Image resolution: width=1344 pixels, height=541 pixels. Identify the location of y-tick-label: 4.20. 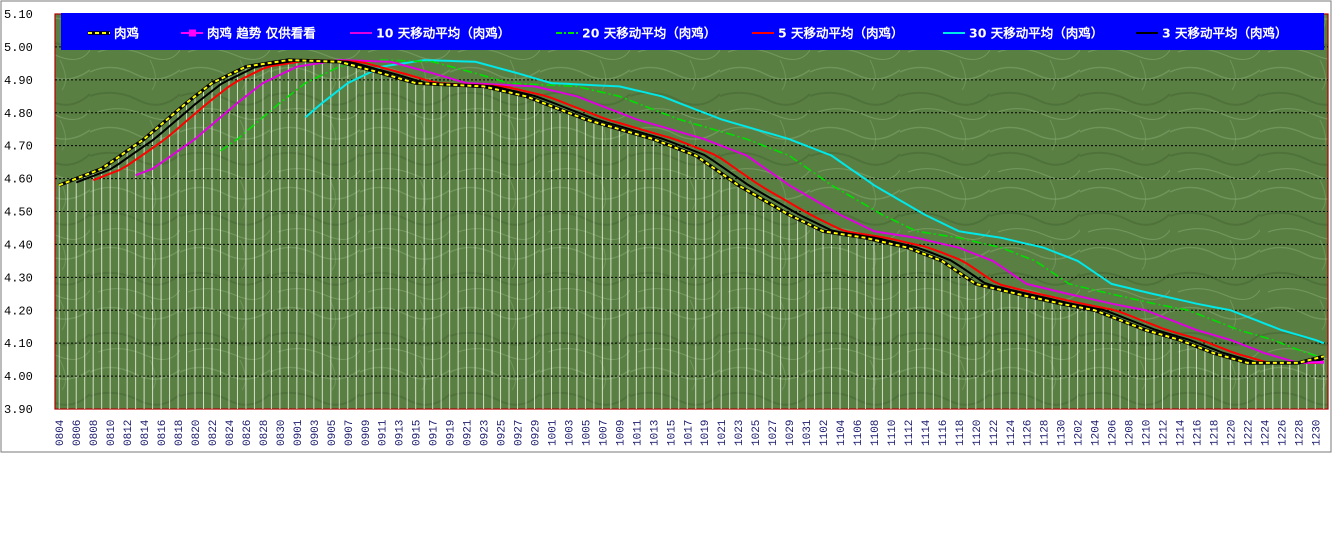
(18, 311).